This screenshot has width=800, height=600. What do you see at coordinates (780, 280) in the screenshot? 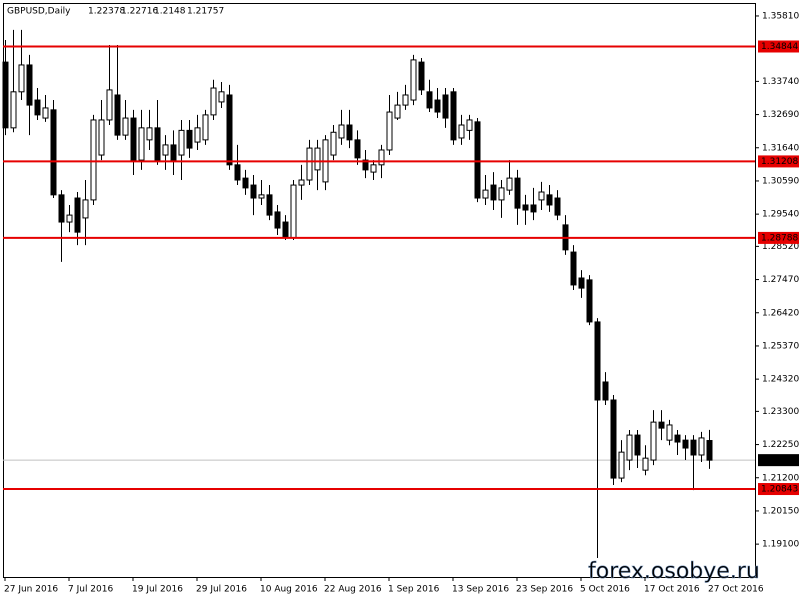
I see `y-tick-label: 1.27470` at bounding box center [780, 280].